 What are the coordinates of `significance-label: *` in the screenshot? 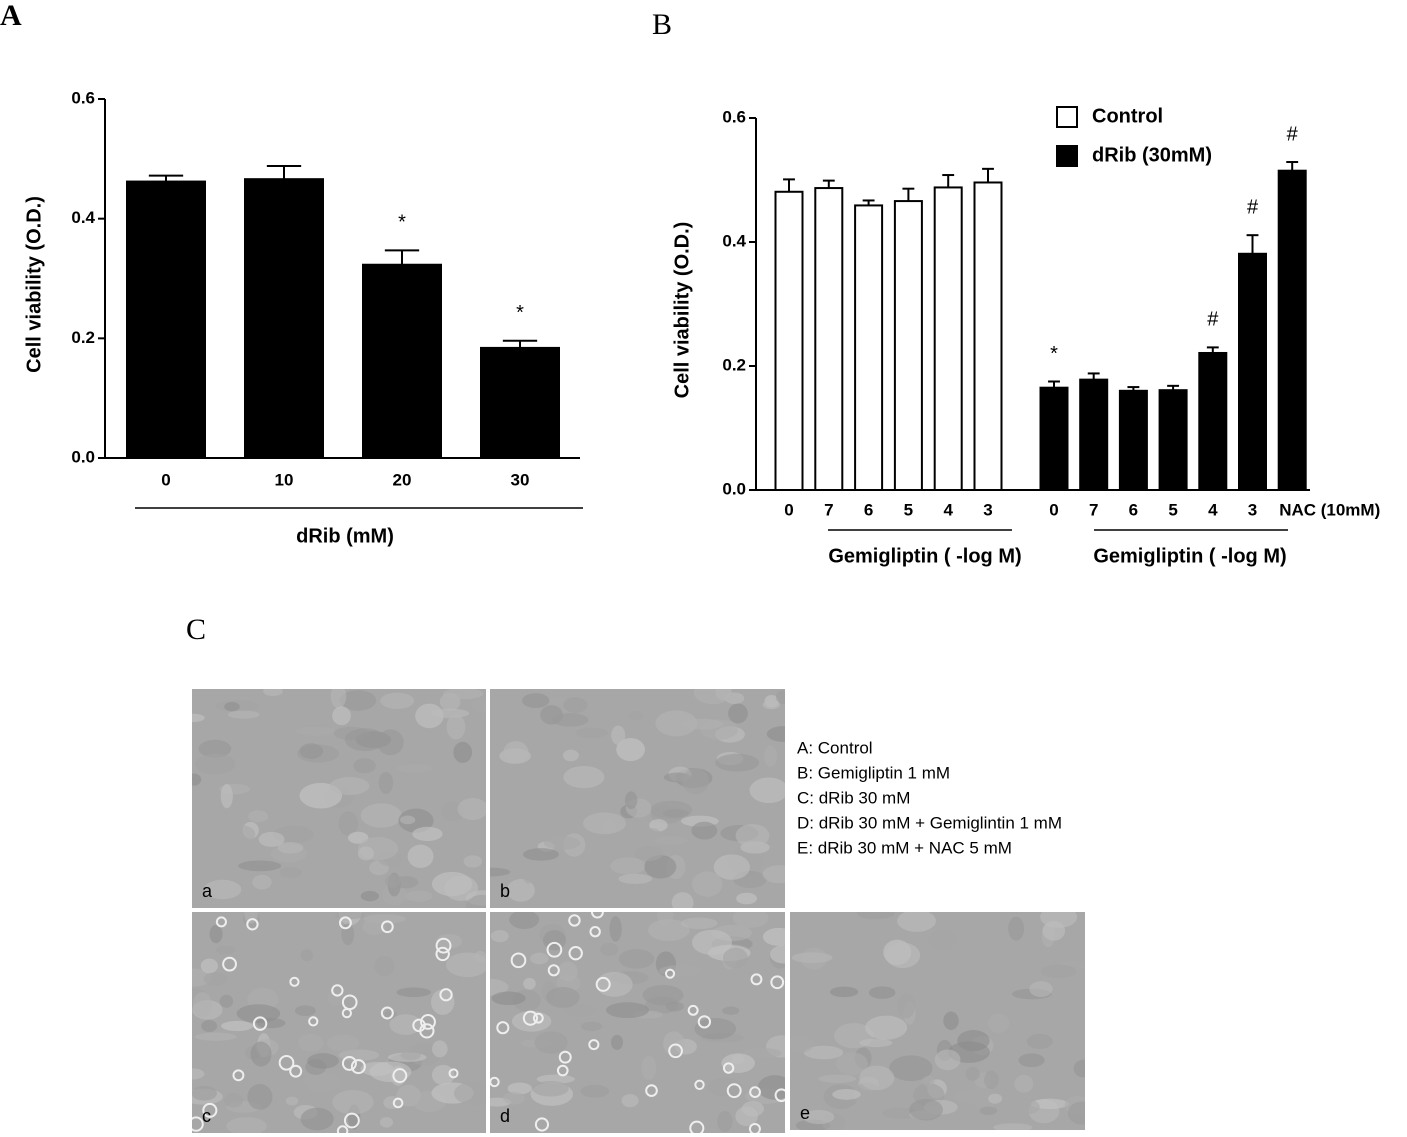 It's located at (520, 313).